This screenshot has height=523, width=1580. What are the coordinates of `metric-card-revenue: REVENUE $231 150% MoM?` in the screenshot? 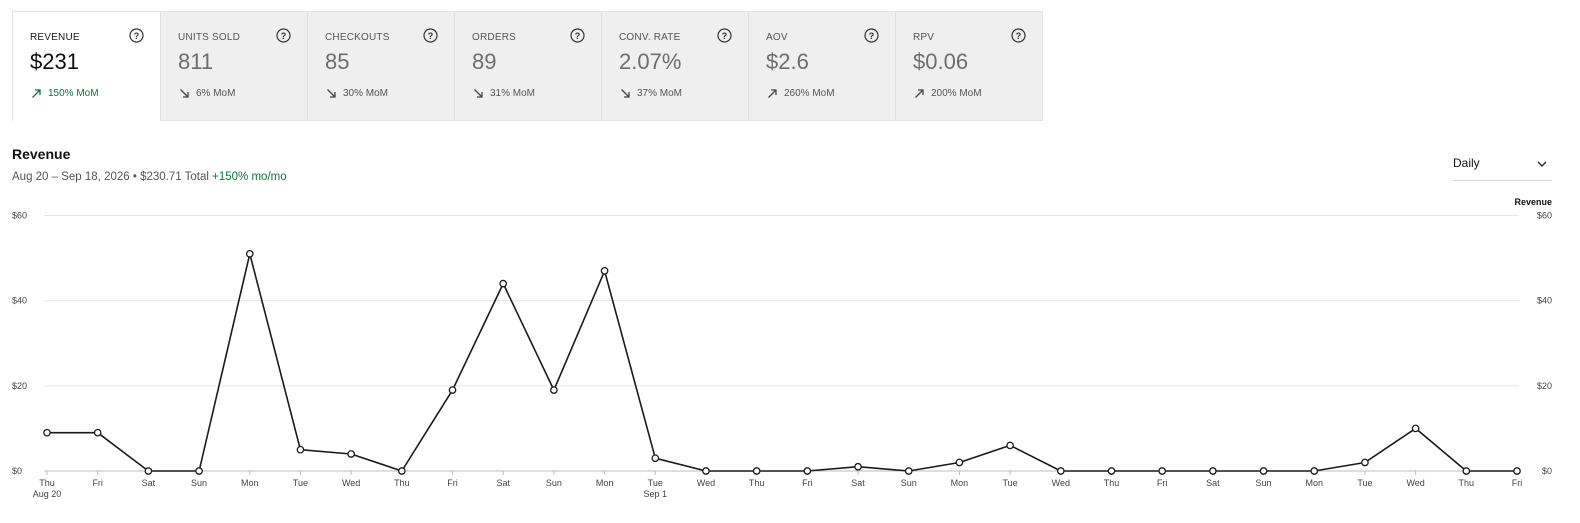 It's located at (86, 66).